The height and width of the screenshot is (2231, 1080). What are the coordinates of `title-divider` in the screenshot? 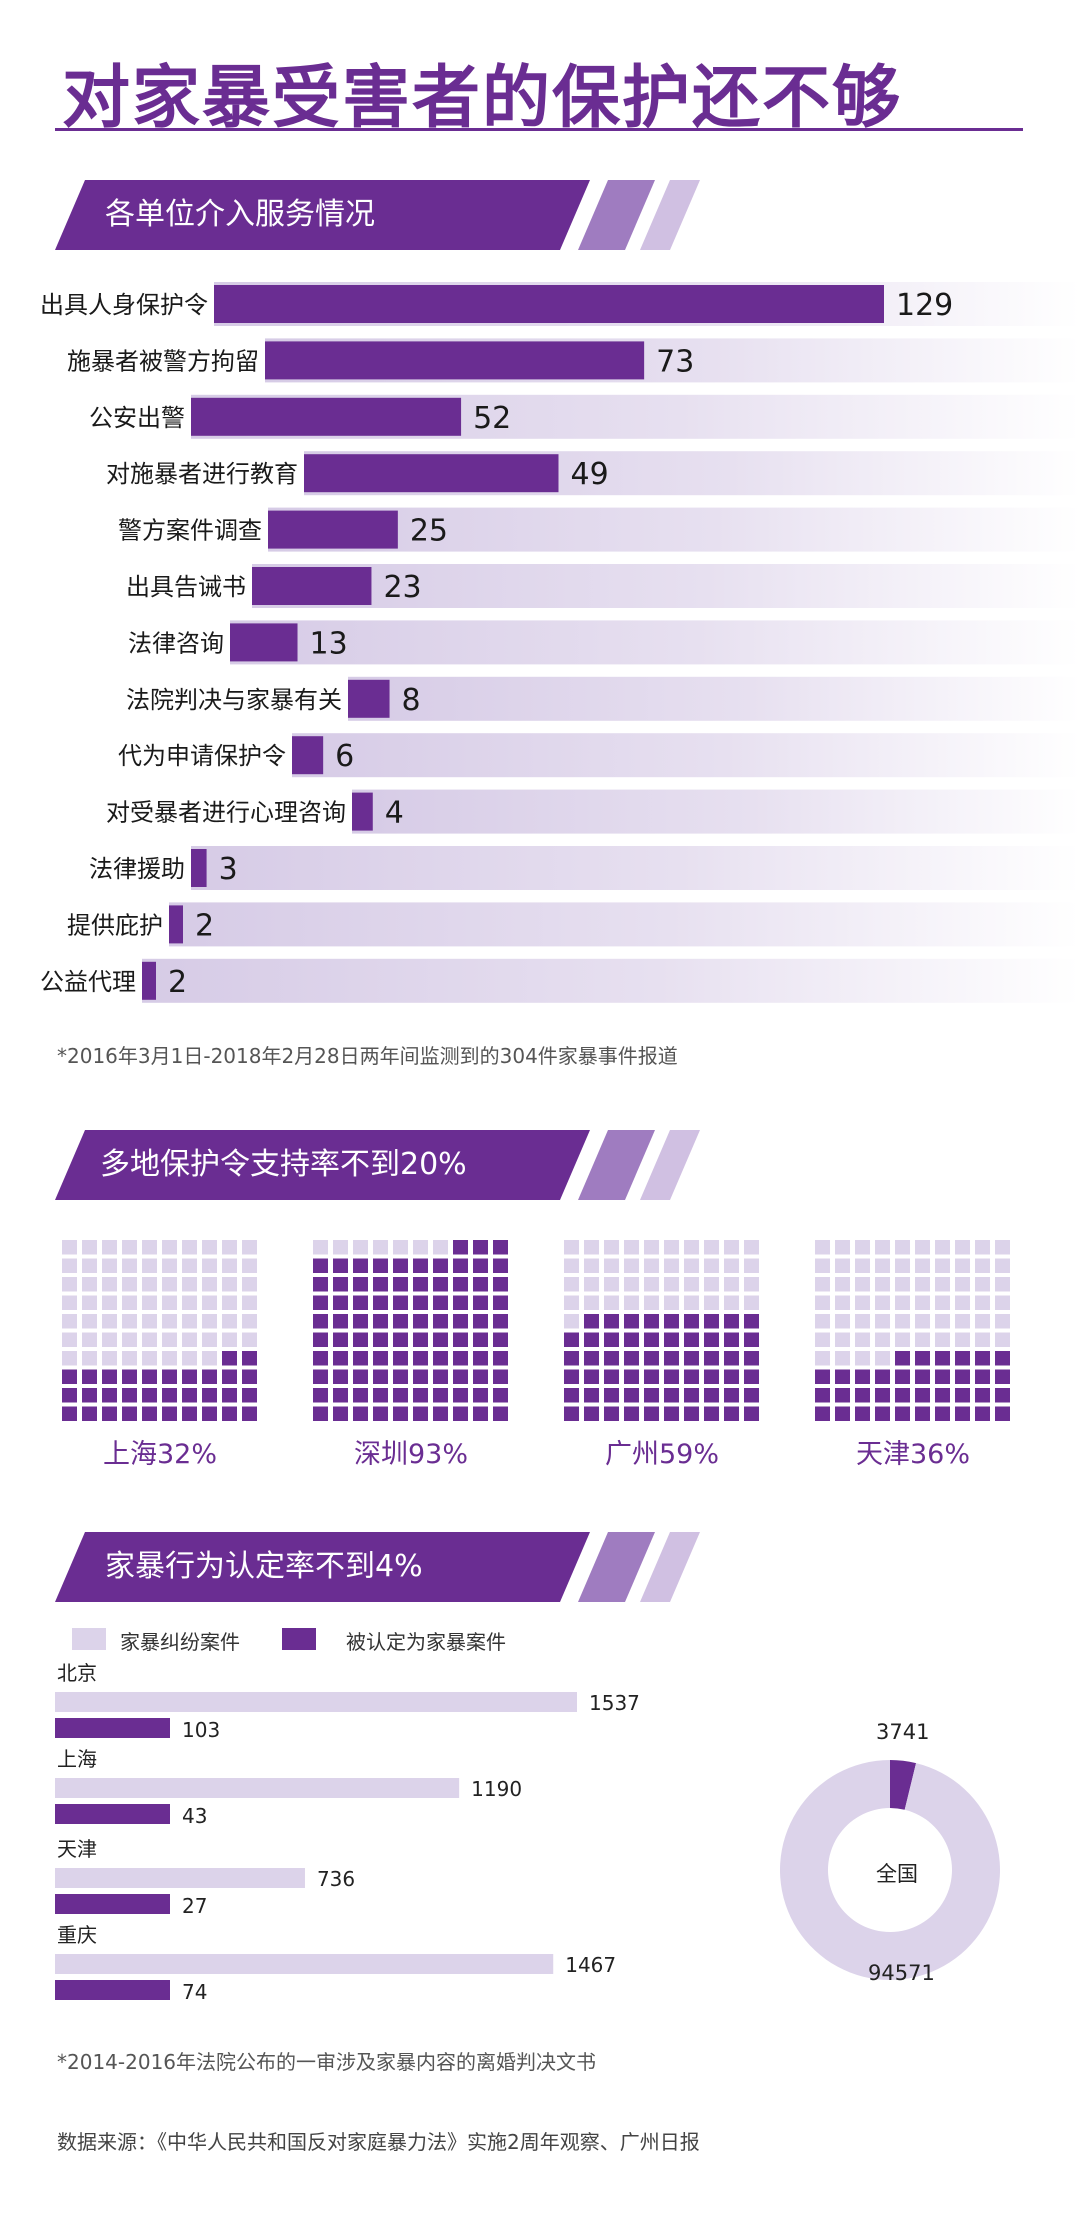 It's located at (539, 129).